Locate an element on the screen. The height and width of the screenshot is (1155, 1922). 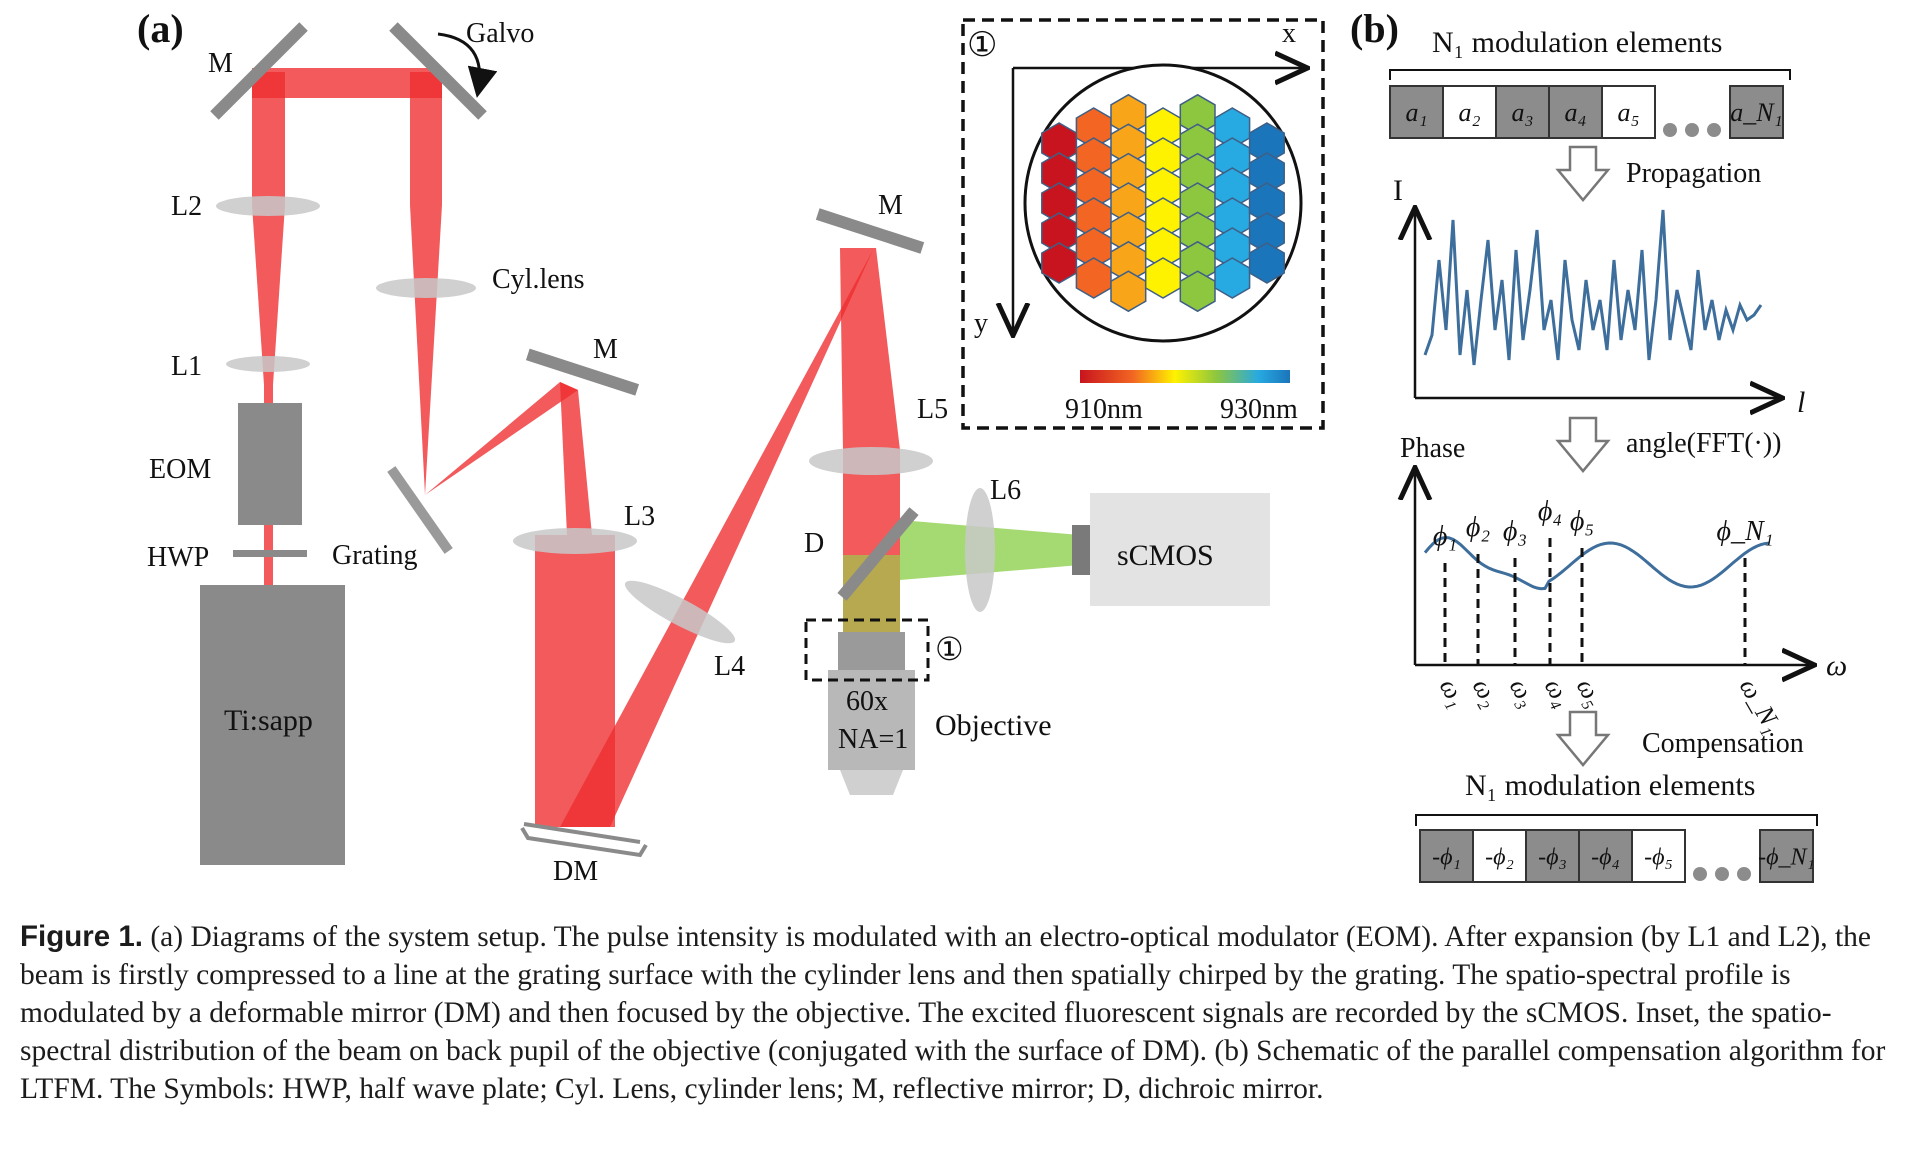
bottom-brace is located at coordinates (1616, 820).